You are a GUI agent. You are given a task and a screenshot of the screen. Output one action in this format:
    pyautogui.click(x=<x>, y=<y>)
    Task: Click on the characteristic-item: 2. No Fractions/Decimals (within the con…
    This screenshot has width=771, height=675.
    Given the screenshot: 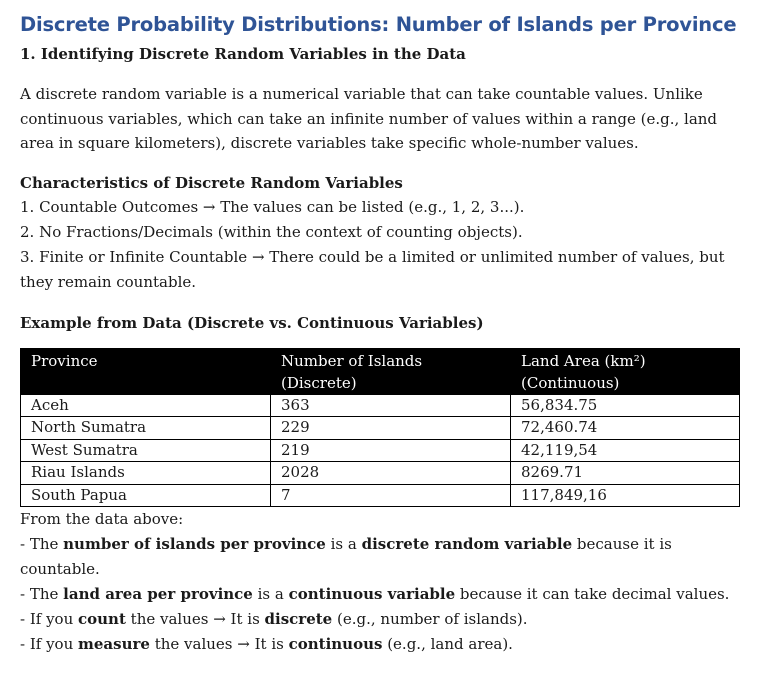 What is the action you would take?
    pyautogui.click(x=271, y=231)
    